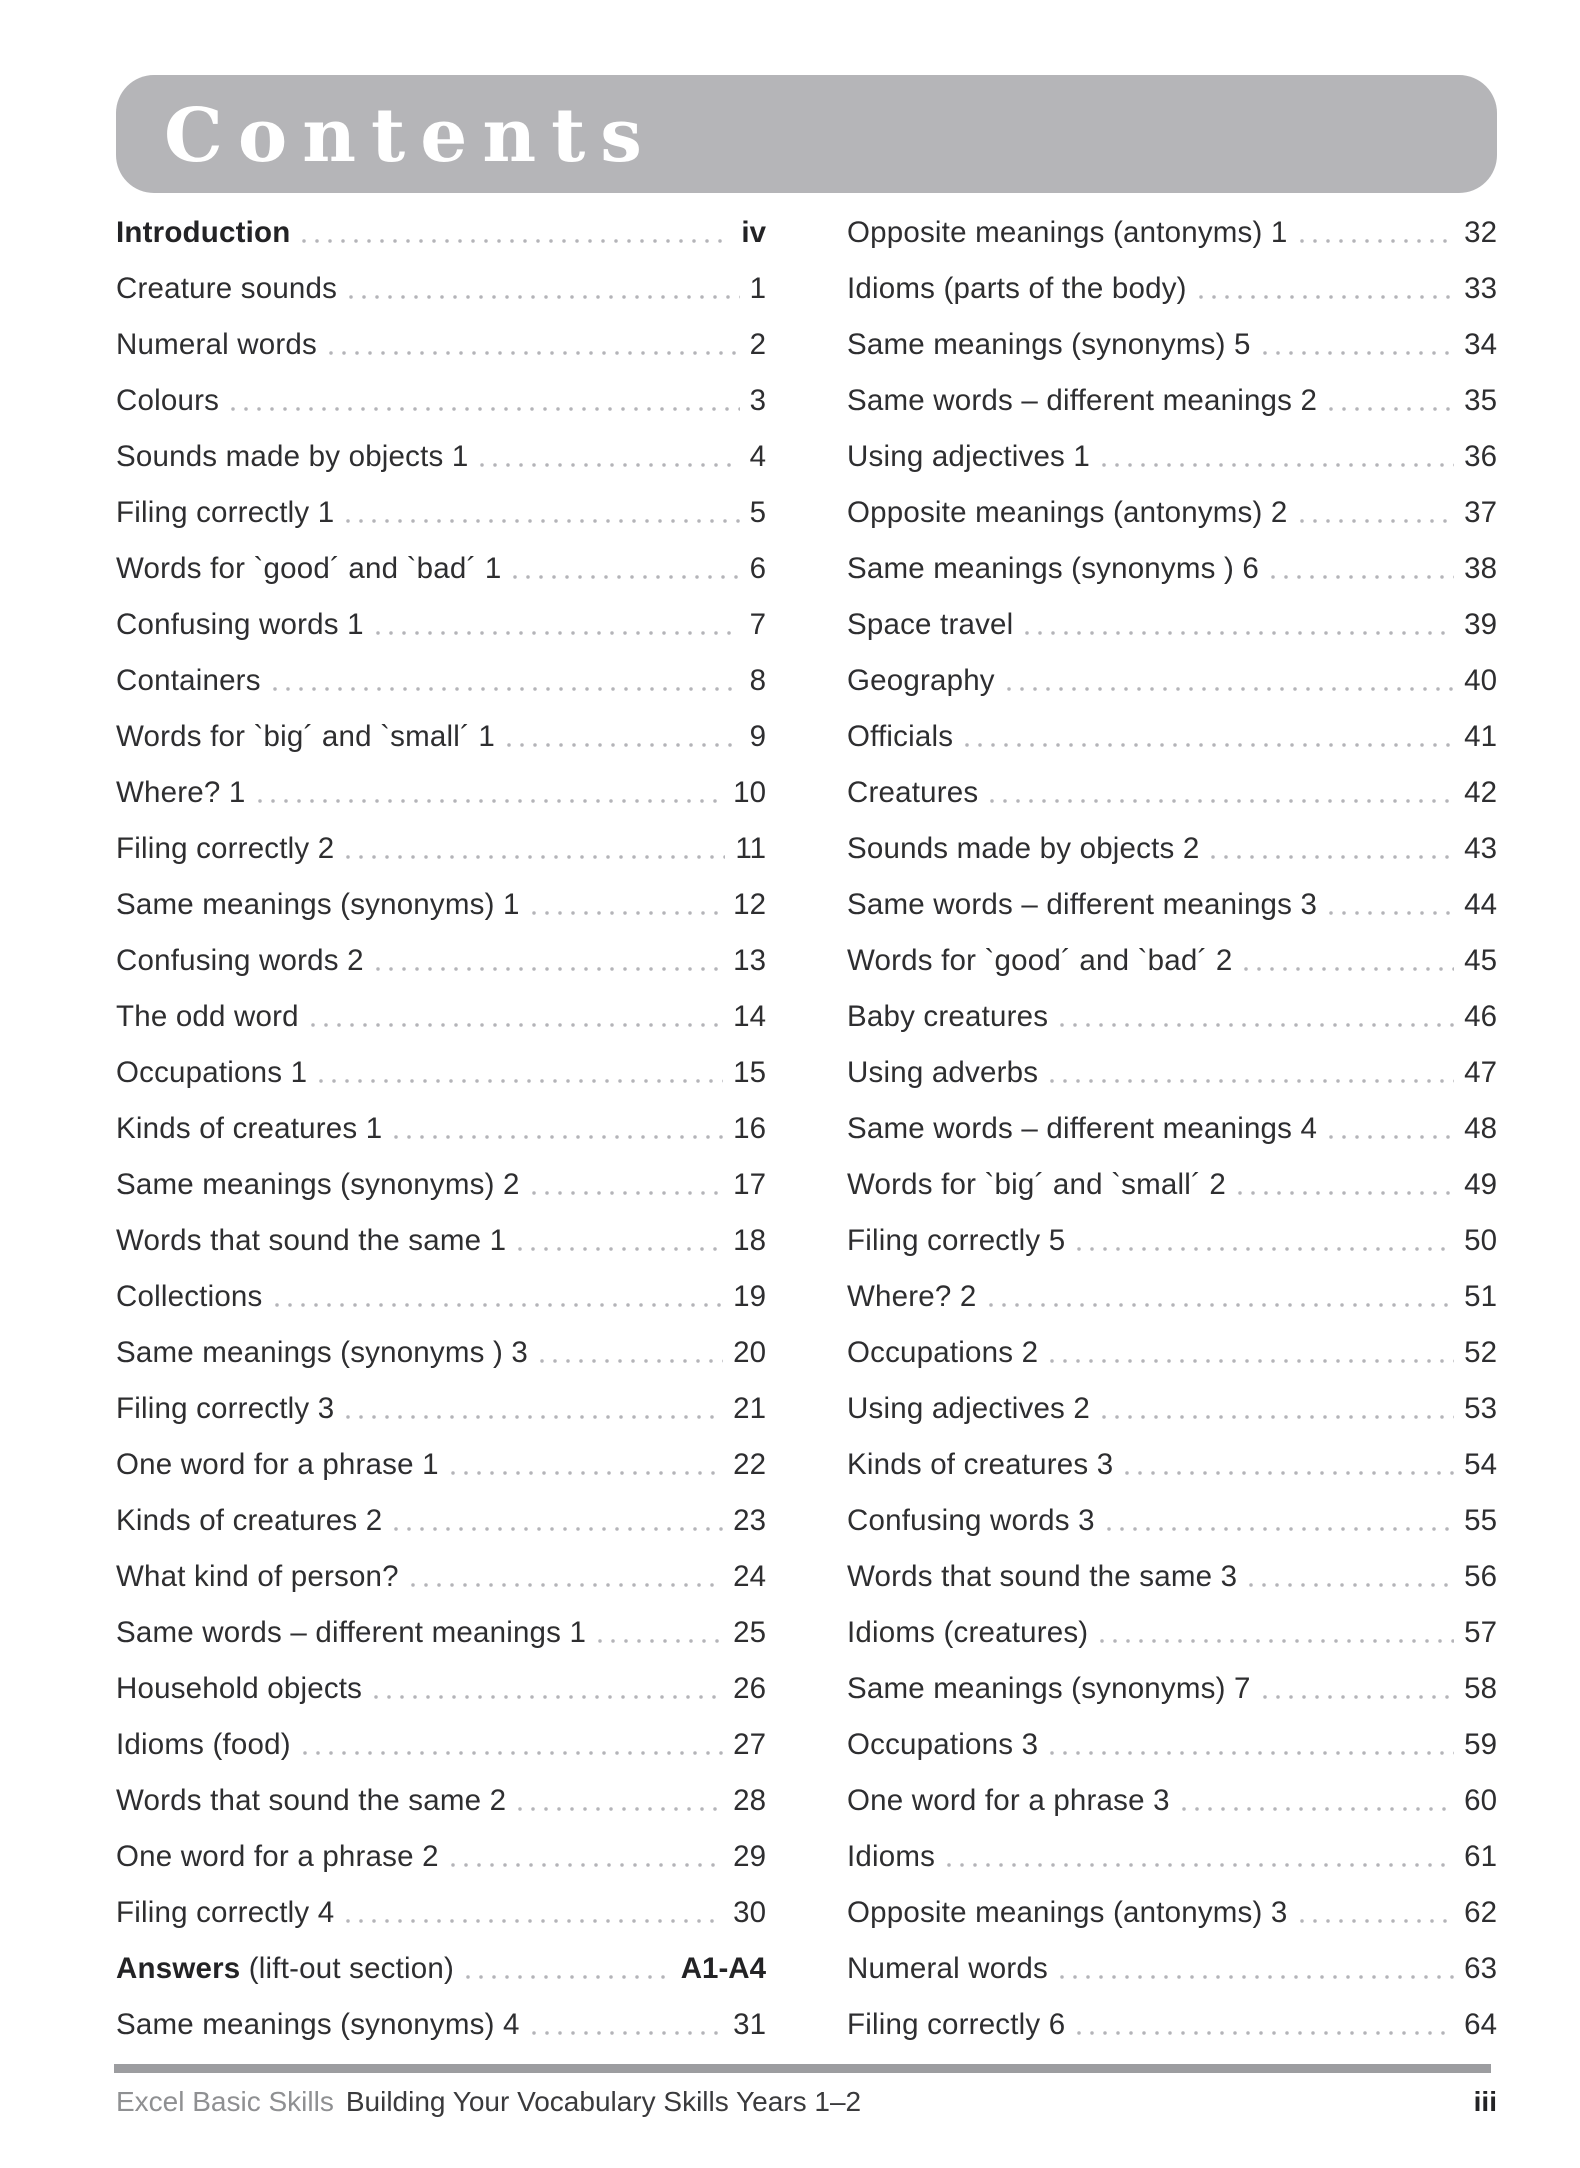 Image resolution: width=1580 pixels, height=2168 pixels. Describe the element at coordinates (225, 848) in the screenshot. I see `toc-entry-label: Filing correctly 2` at that location.